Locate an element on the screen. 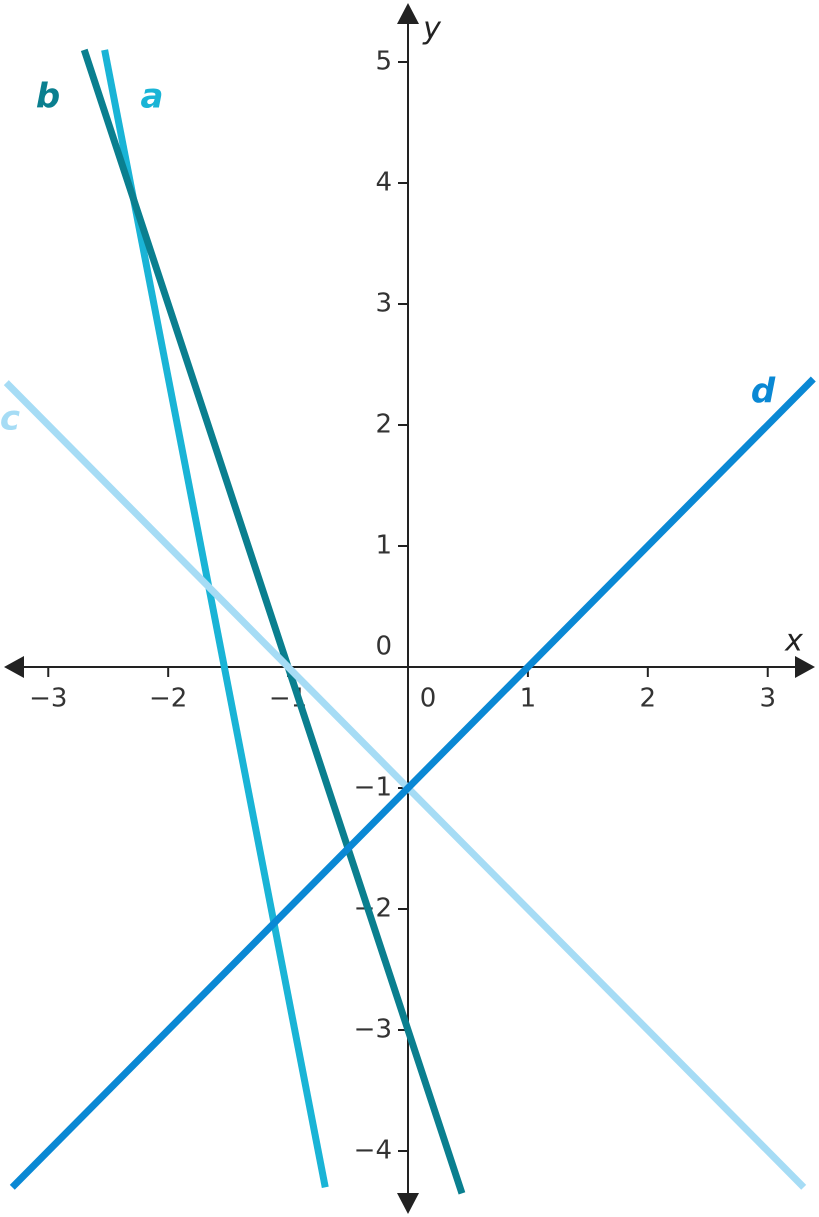  y-tick-label: 0 is located at coordinates (383, 647).